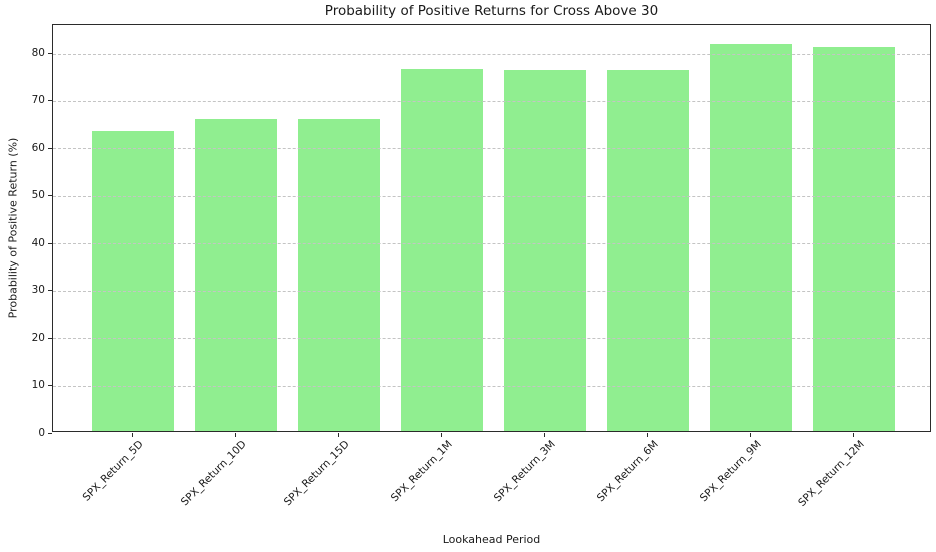 This screenshot has width=936, height=552. What do you see at coordinates (235, 274) in the screenshot?
I see `bar-SPX_Return_10D` at bounding box center [235, 274].